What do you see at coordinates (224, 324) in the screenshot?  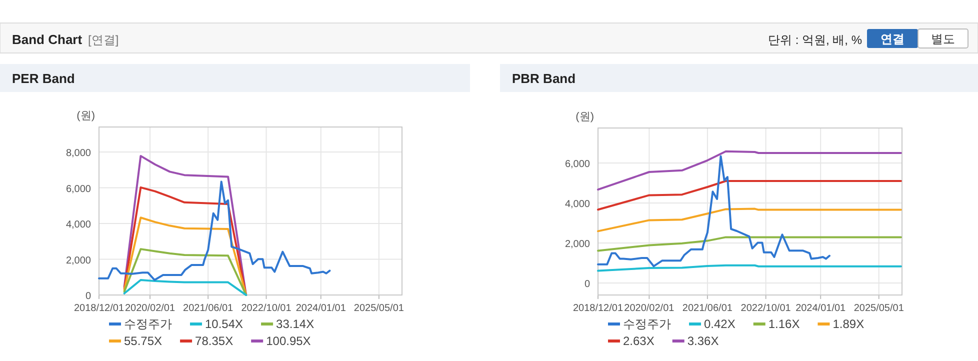 I see `legend-label: 10.54X` at bounding box center [224, 324].